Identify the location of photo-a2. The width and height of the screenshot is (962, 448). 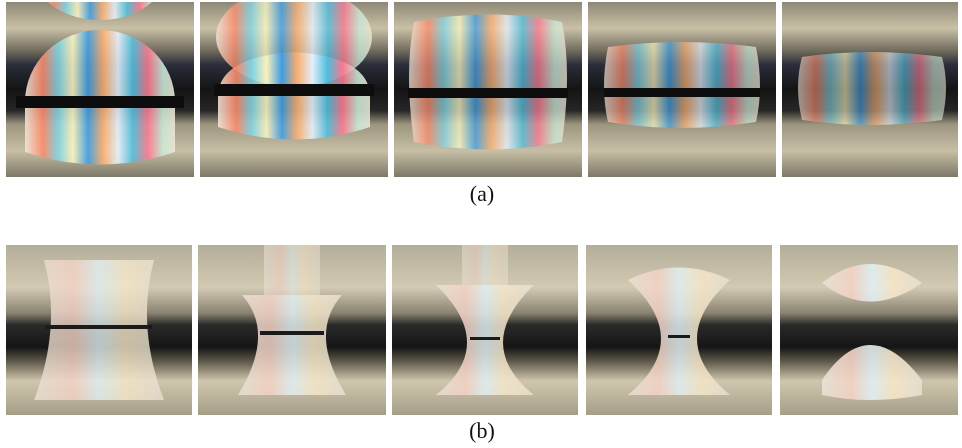
(294, 89).